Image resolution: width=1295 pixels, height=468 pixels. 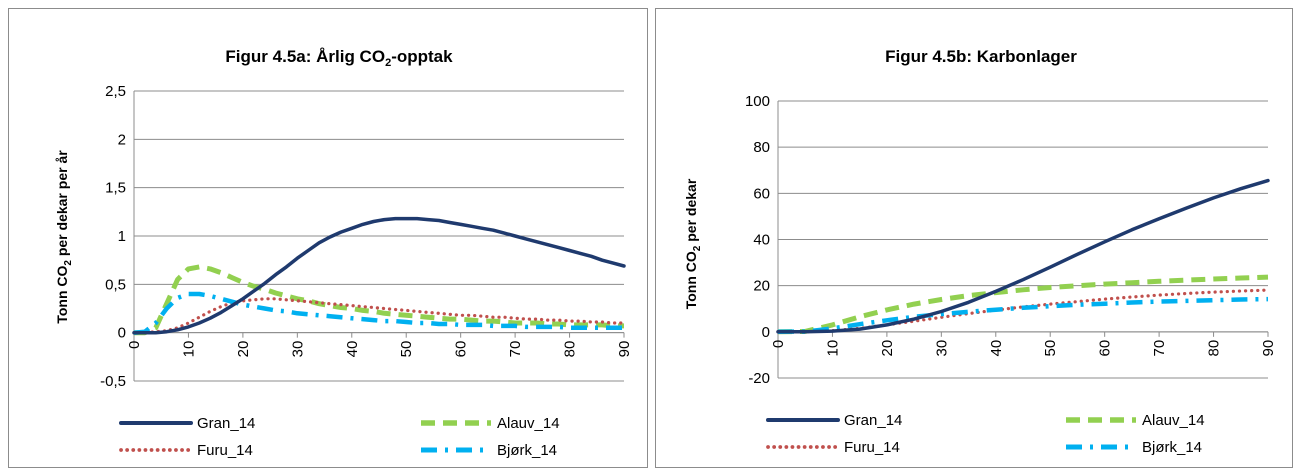 What do you see at coordinates (981, 56) in the screenshot?
I see `chart-b-title: Figur 4.5b: Karbonlager` at bounding box center [981, 56].